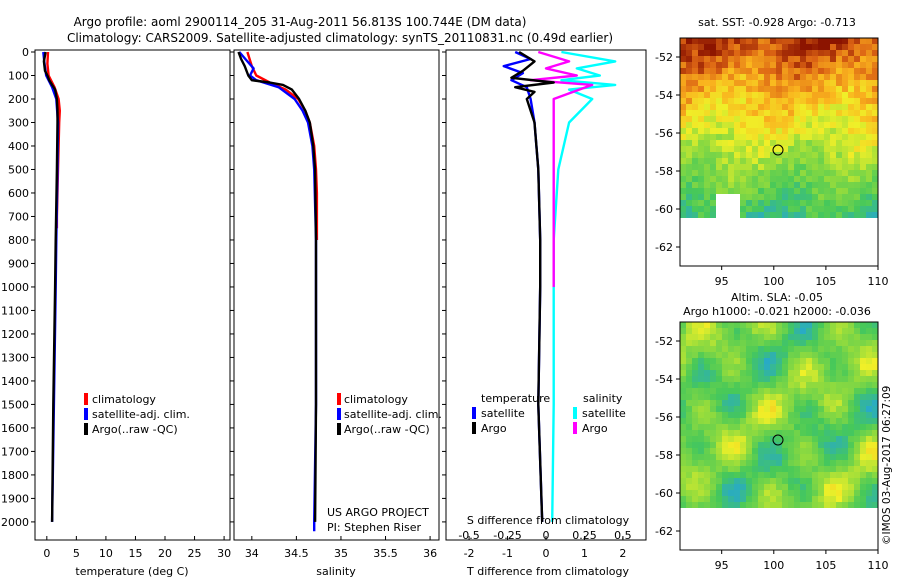  I want to click on series-line-t-argo, so click(532, 286).